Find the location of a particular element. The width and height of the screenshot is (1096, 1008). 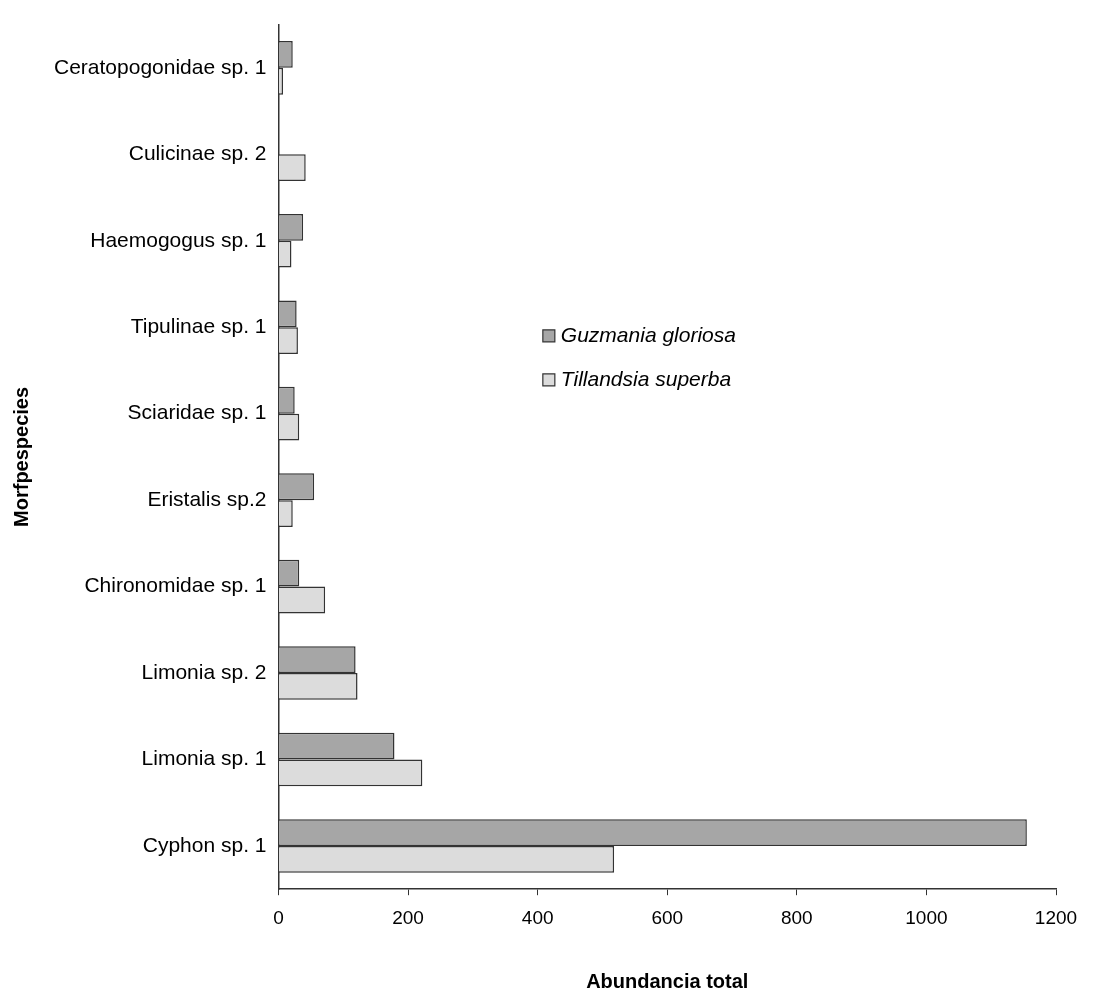

legend-label: Guzmania gloriosa is located at coordinates (648, 334).